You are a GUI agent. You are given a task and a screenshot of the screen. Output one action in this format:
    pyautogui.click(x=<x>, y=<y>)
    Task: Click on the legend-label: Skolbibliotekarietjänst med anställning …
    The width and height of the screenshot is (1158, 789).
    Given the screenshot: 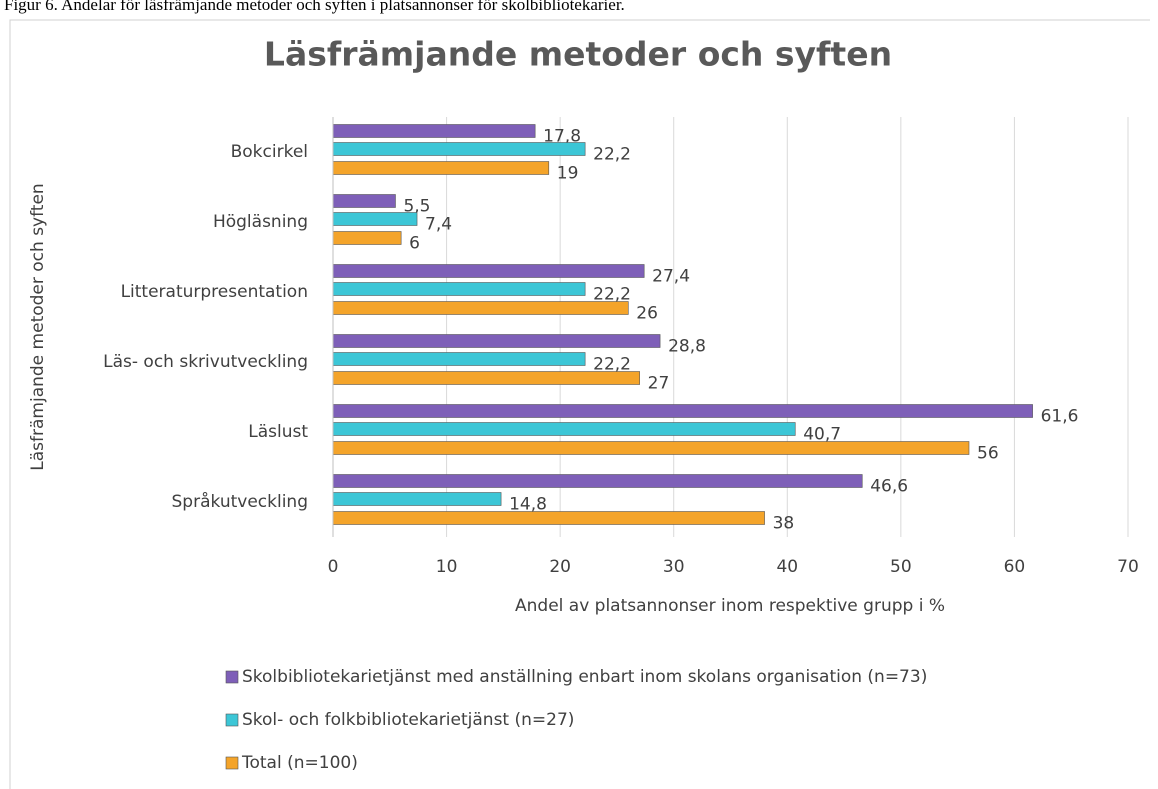 What is the action you would take?
    pyautogui.click(x=584, y=677)
    